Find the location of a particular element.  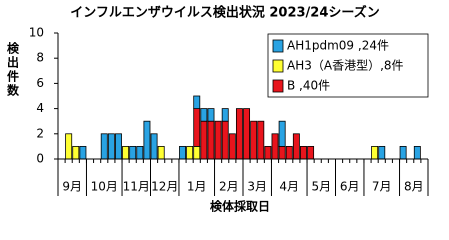

legend-label: AH3（A香港型）,8件 is located at coordinates (345, 66).